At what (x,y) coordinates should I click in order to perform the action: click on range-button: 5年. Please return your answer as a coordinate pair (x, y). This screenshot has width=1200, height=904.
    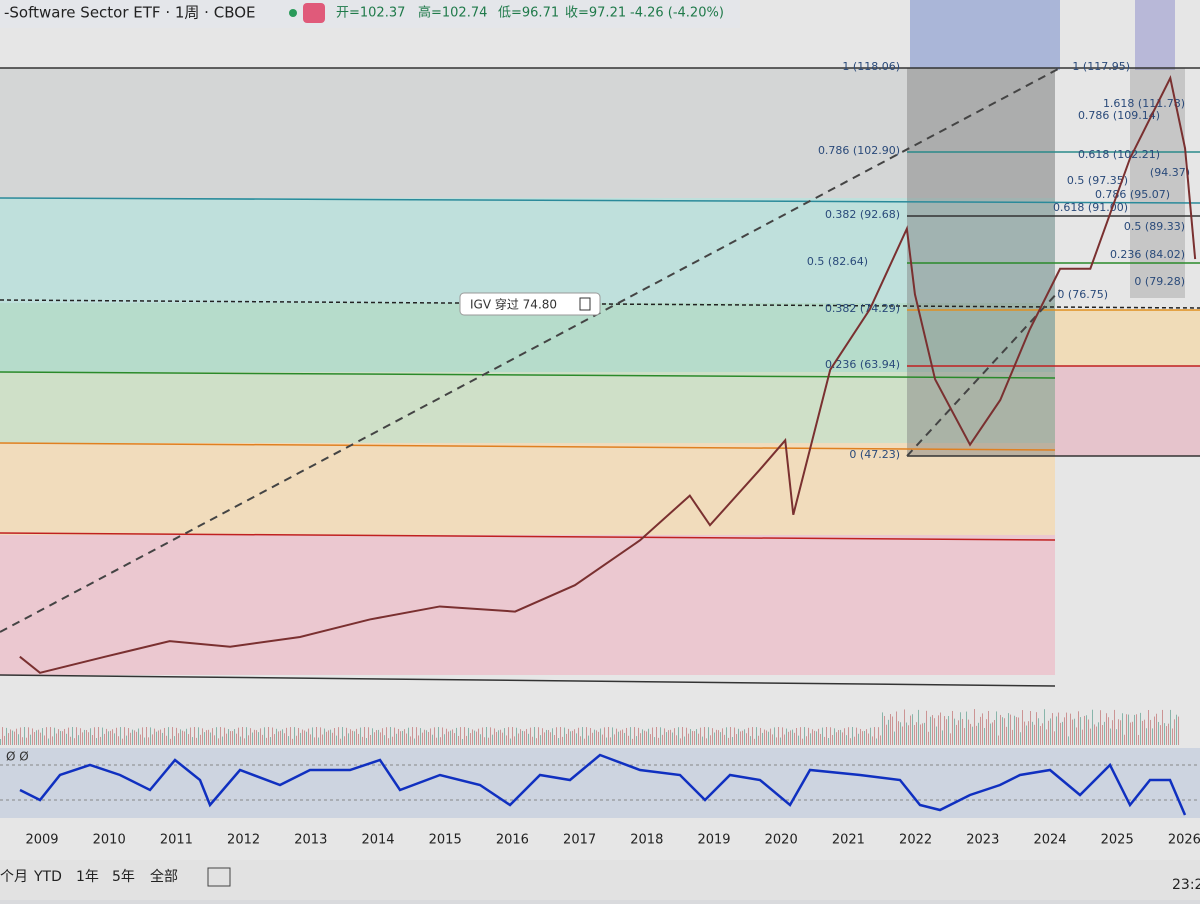
    Looking at the image, I should click on (123, 877).